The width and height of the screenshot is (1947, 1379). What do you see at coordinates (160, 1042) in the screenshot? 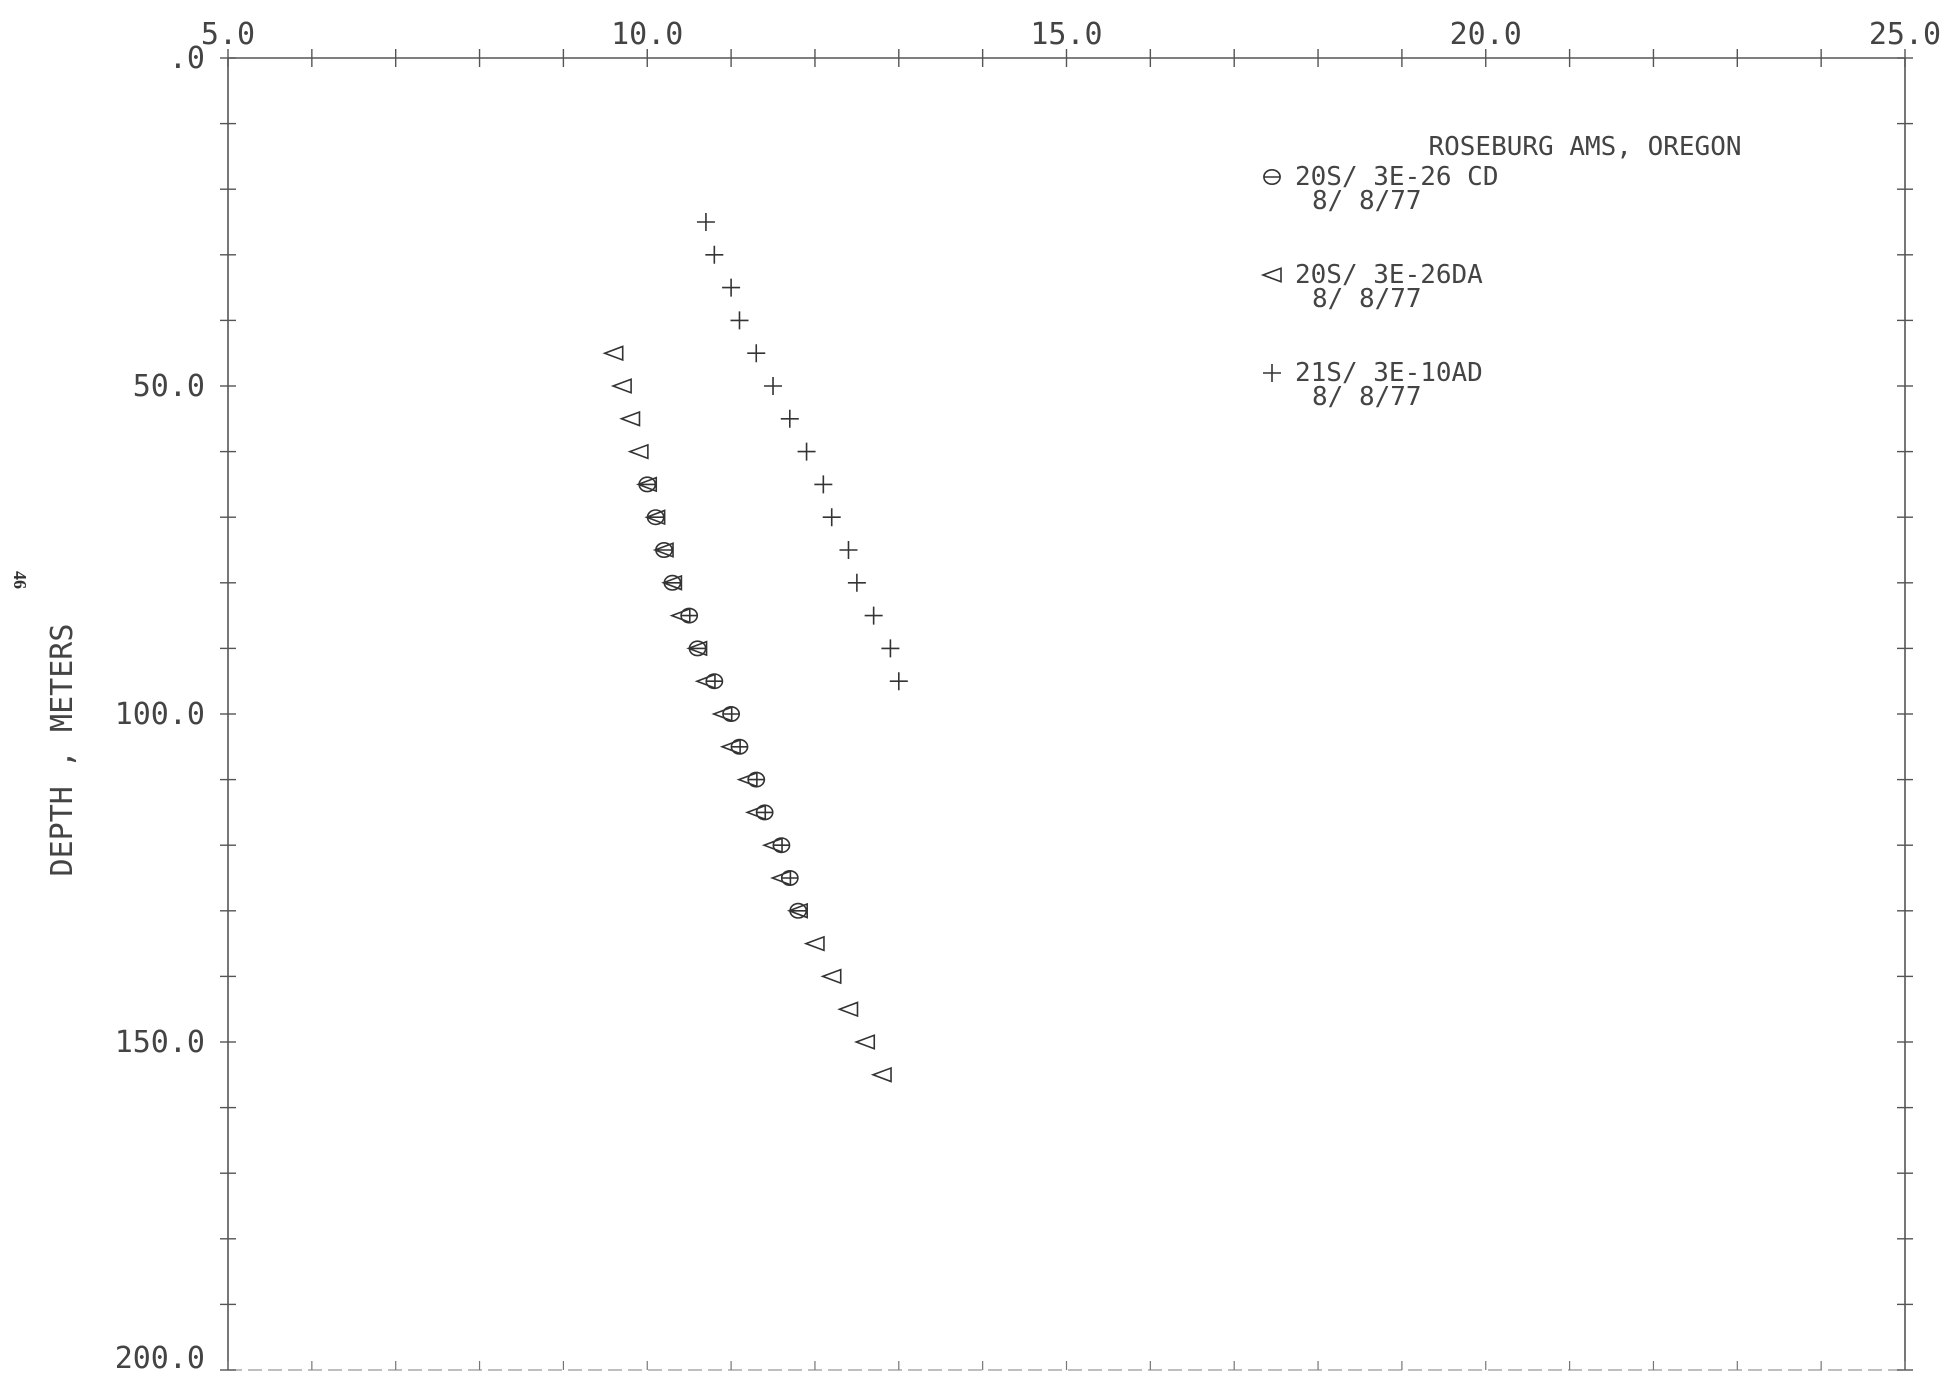
I see `y-tick-label: 150.0` at bounding box center [160, 1042].